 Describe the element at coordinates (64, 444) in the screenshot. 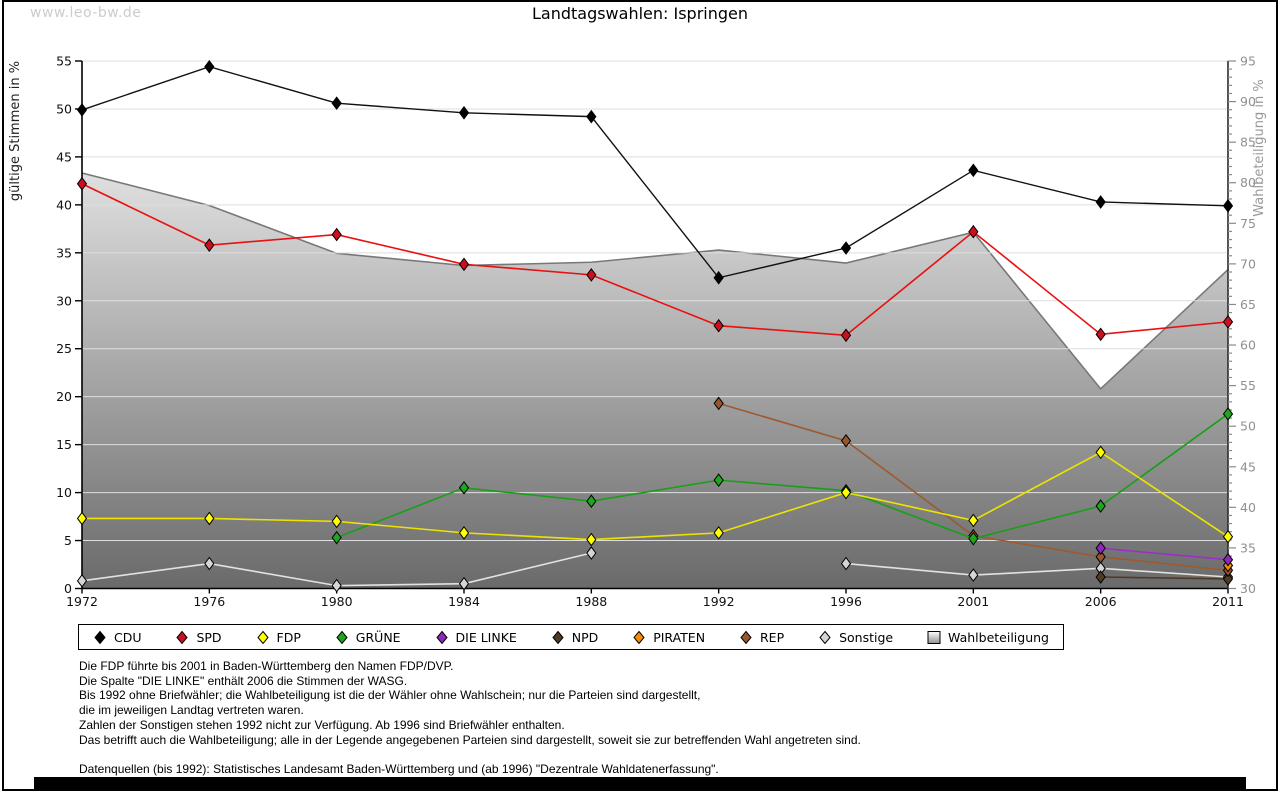

I see `left-tick-label: 15` at that location.